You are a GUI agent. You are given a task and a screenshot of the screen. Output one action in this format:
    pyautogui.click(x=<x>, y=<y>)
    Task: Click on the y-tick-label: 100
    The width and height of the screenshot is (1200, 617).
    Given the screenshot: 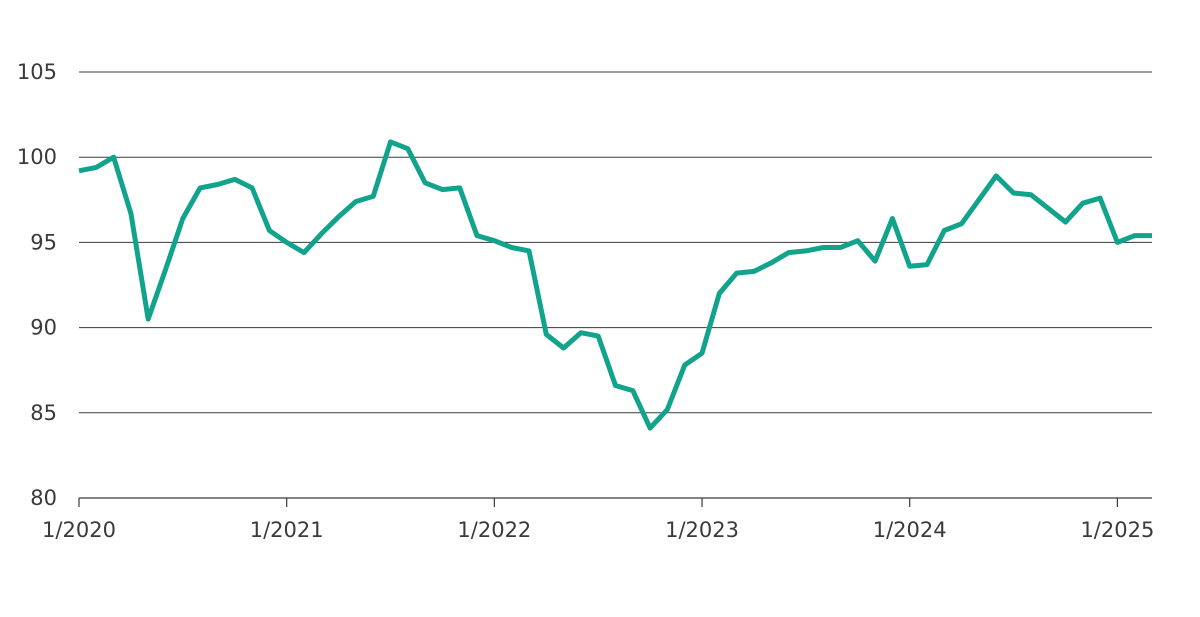 What is the action you would take?
    pyautogui.click(x=37, y=157)
    